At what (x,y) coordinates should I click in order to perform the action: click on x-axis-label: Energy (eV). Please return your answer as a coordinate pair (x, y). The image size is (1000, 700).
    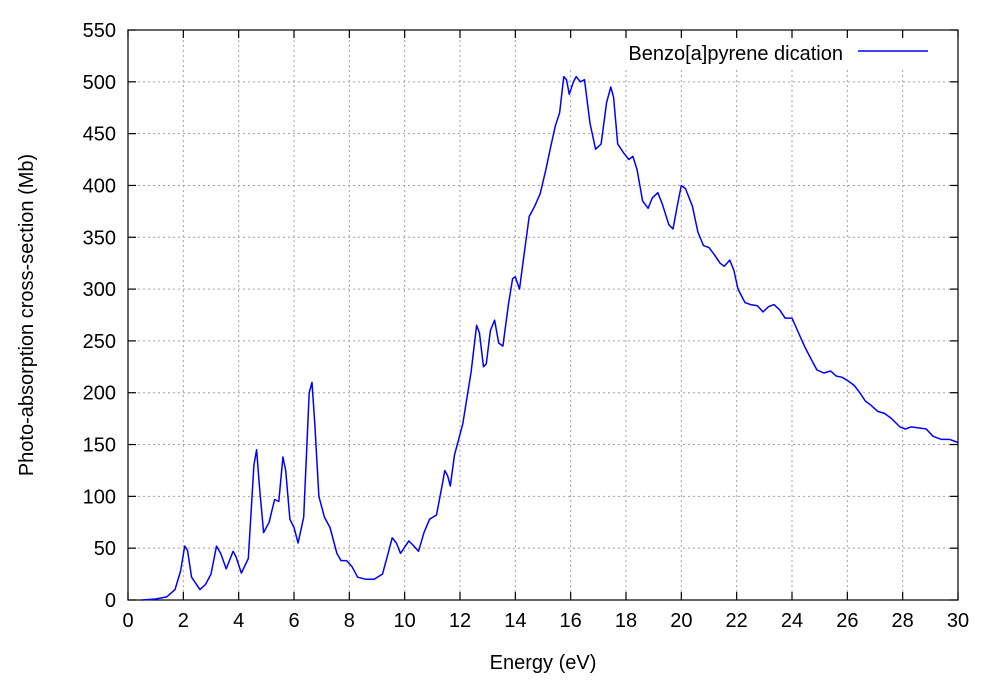
    Looking at the image, I should click on (543, 663).